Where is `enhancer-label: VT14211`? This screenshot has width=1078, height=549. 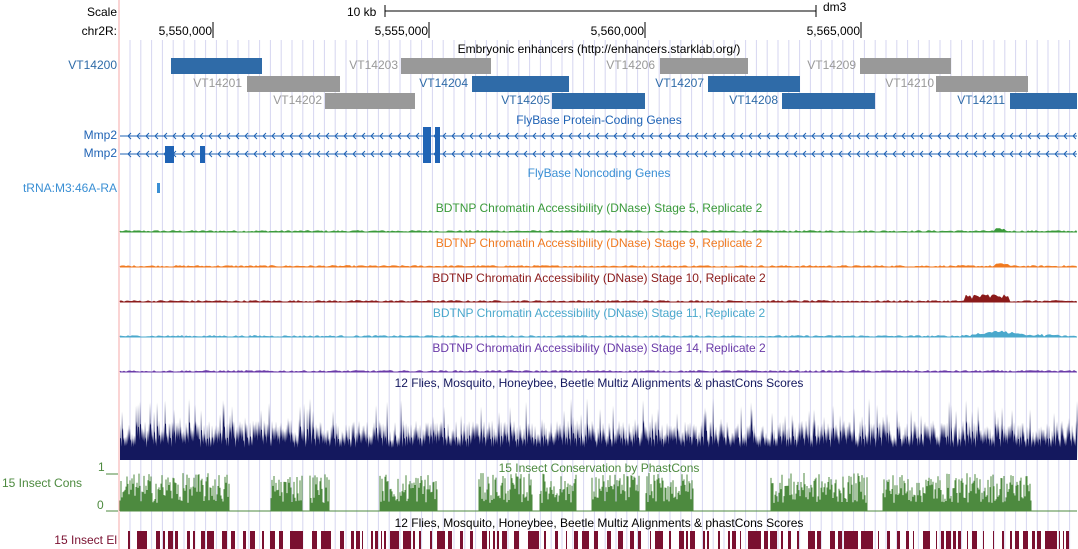
enhancer-label: VT14211 is located at coordinates (981, 100).